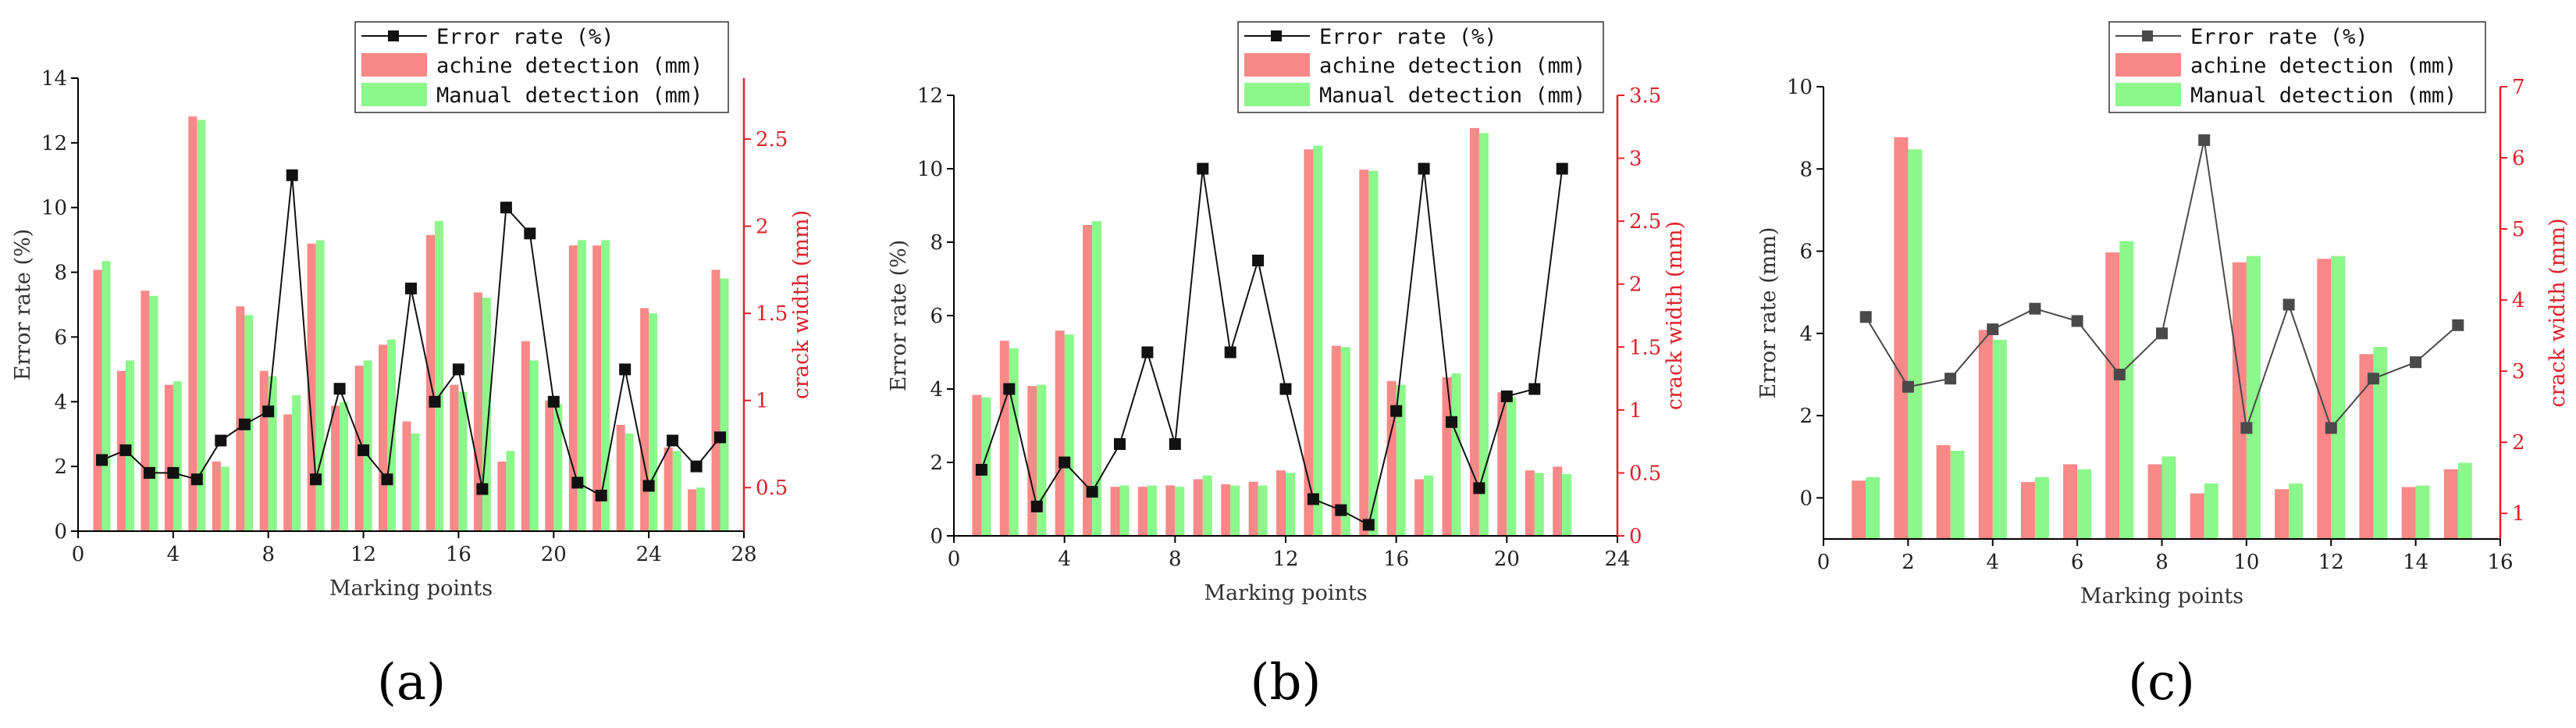 The height and width of the screenshot is (728, 2576). I want to click on legend-label: Manual detection (mm), so click(569, 96).